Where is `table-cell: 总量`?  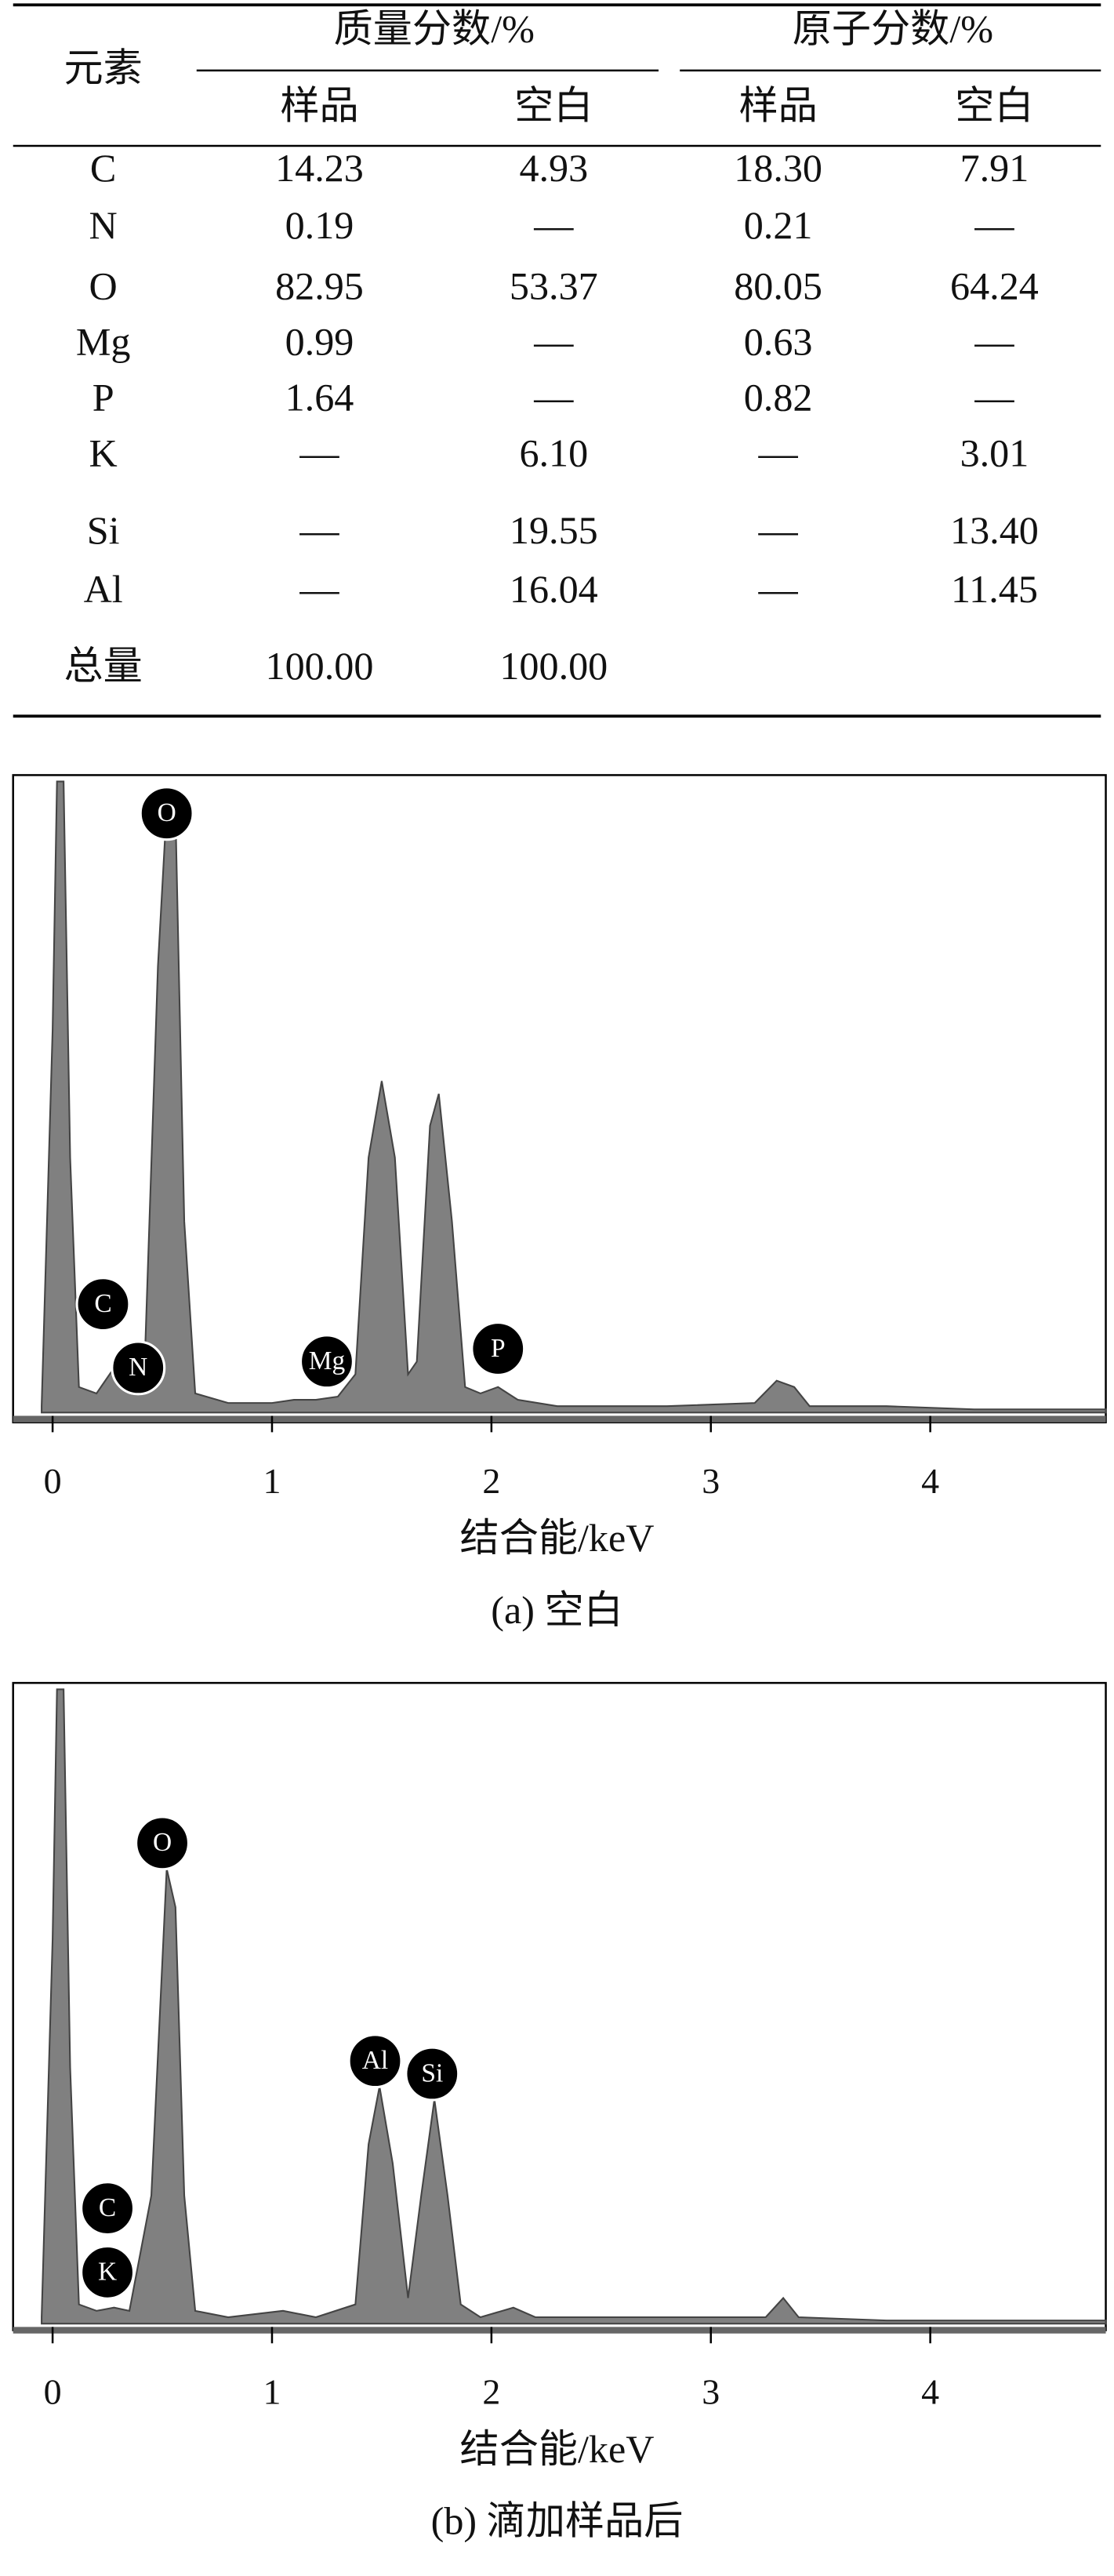 table-cell: 总量 is located at coordinates (103, 666).